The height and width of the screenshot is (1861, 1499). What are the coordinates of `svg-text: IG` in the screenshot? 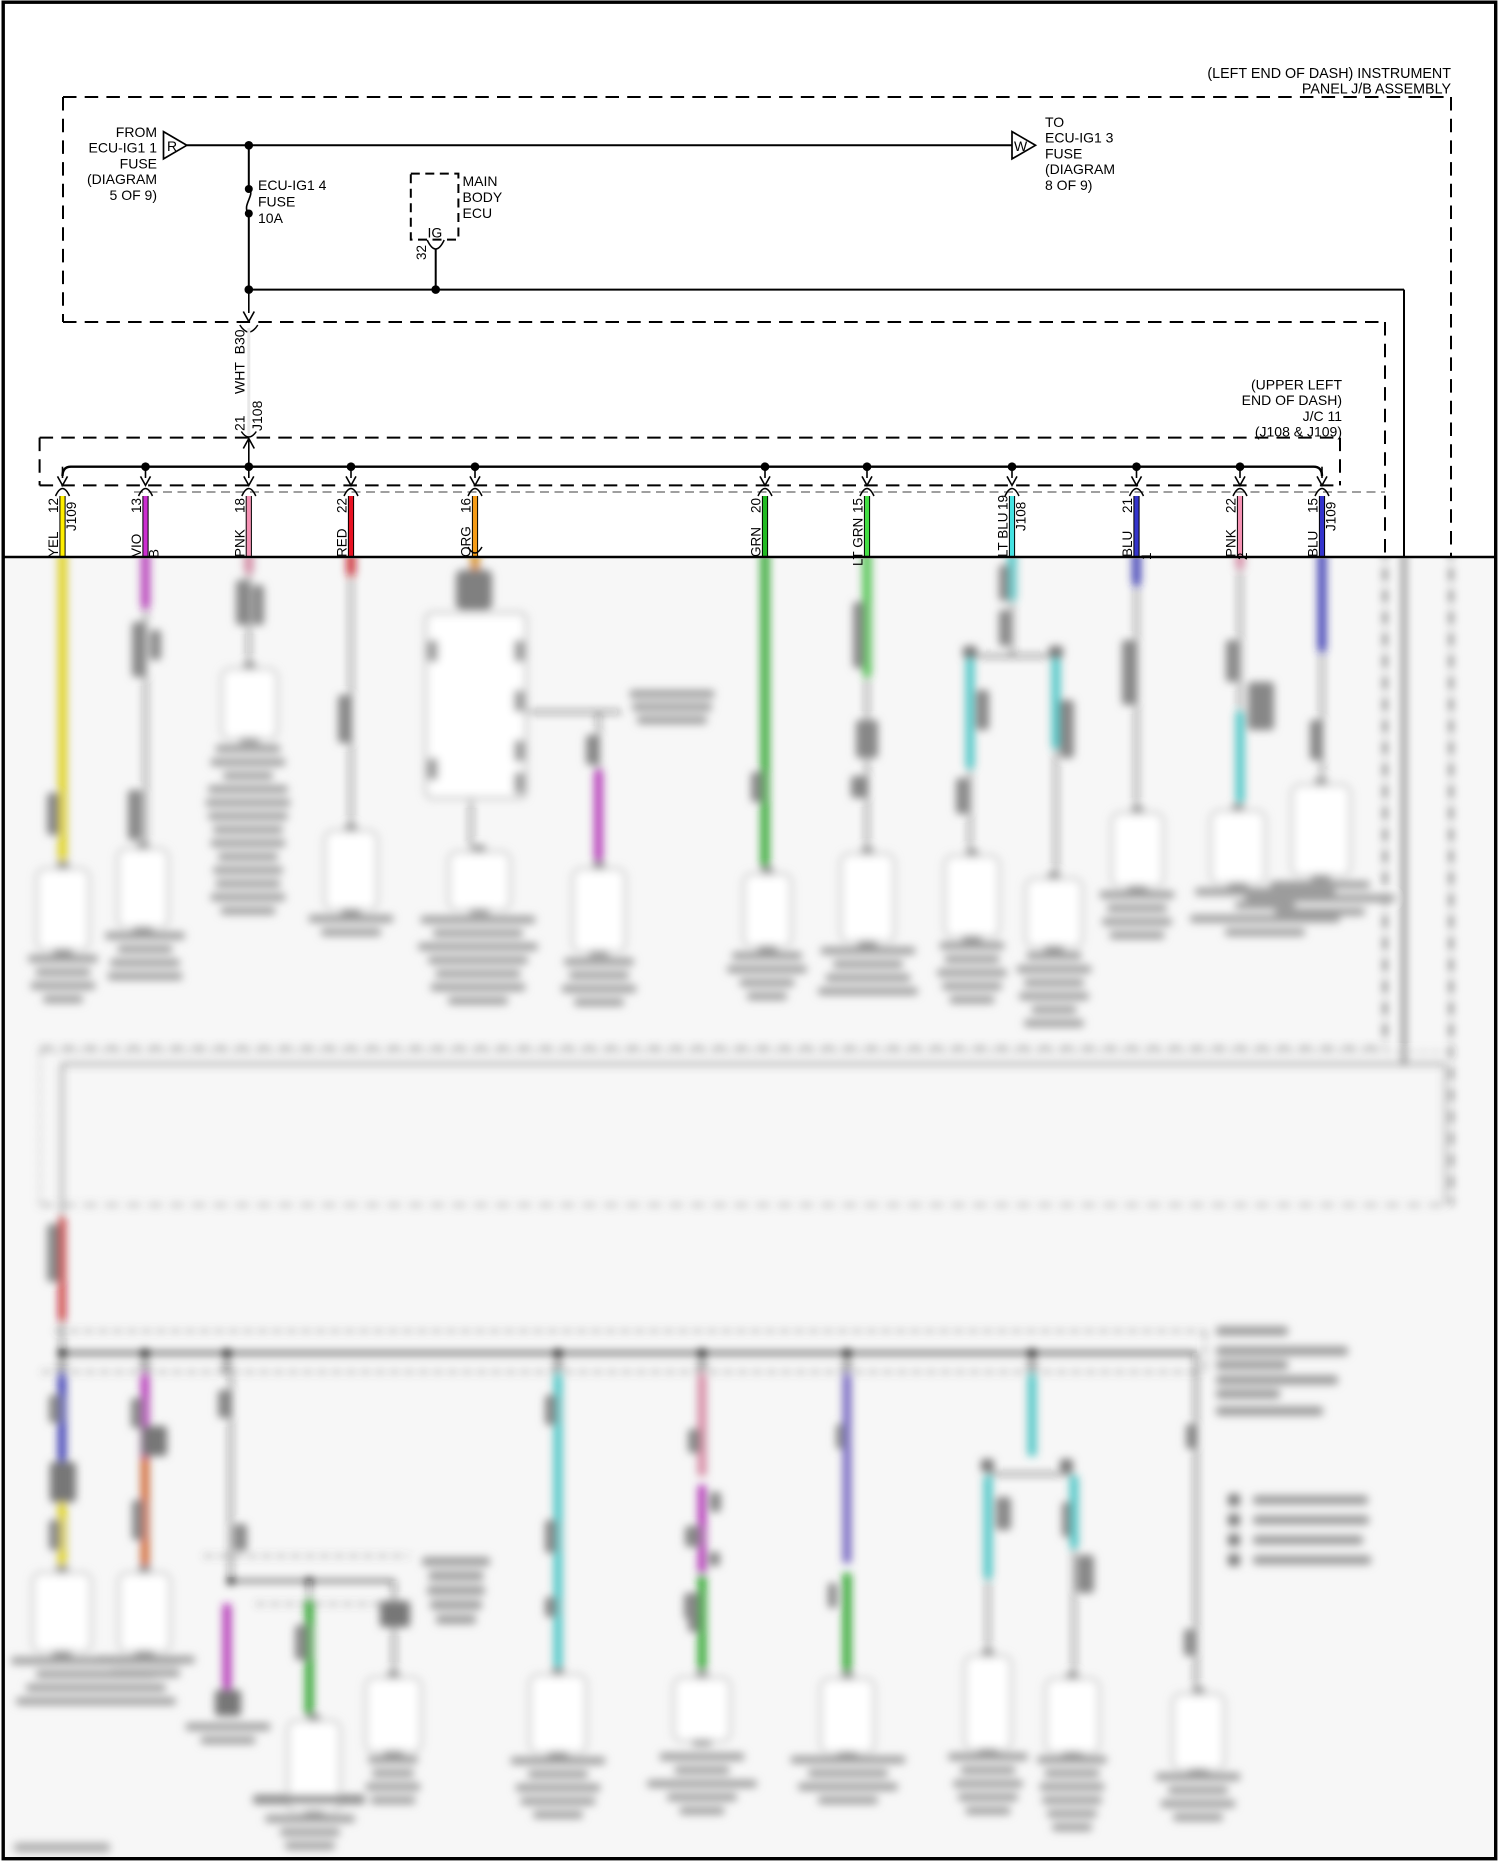 It's located at (435, 233).